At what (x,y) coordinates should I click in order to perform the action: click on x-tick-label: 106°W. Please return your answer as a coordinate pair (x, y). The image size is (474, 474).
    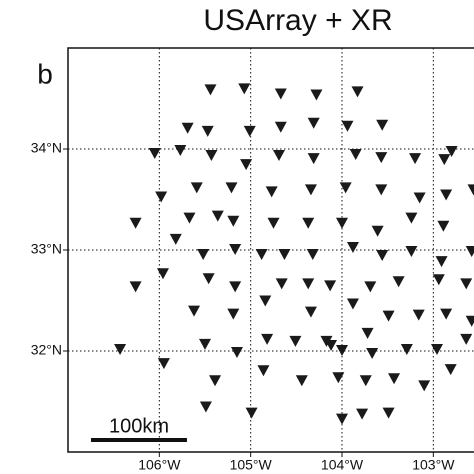
    Looking at the image, I should click on (159, 465).